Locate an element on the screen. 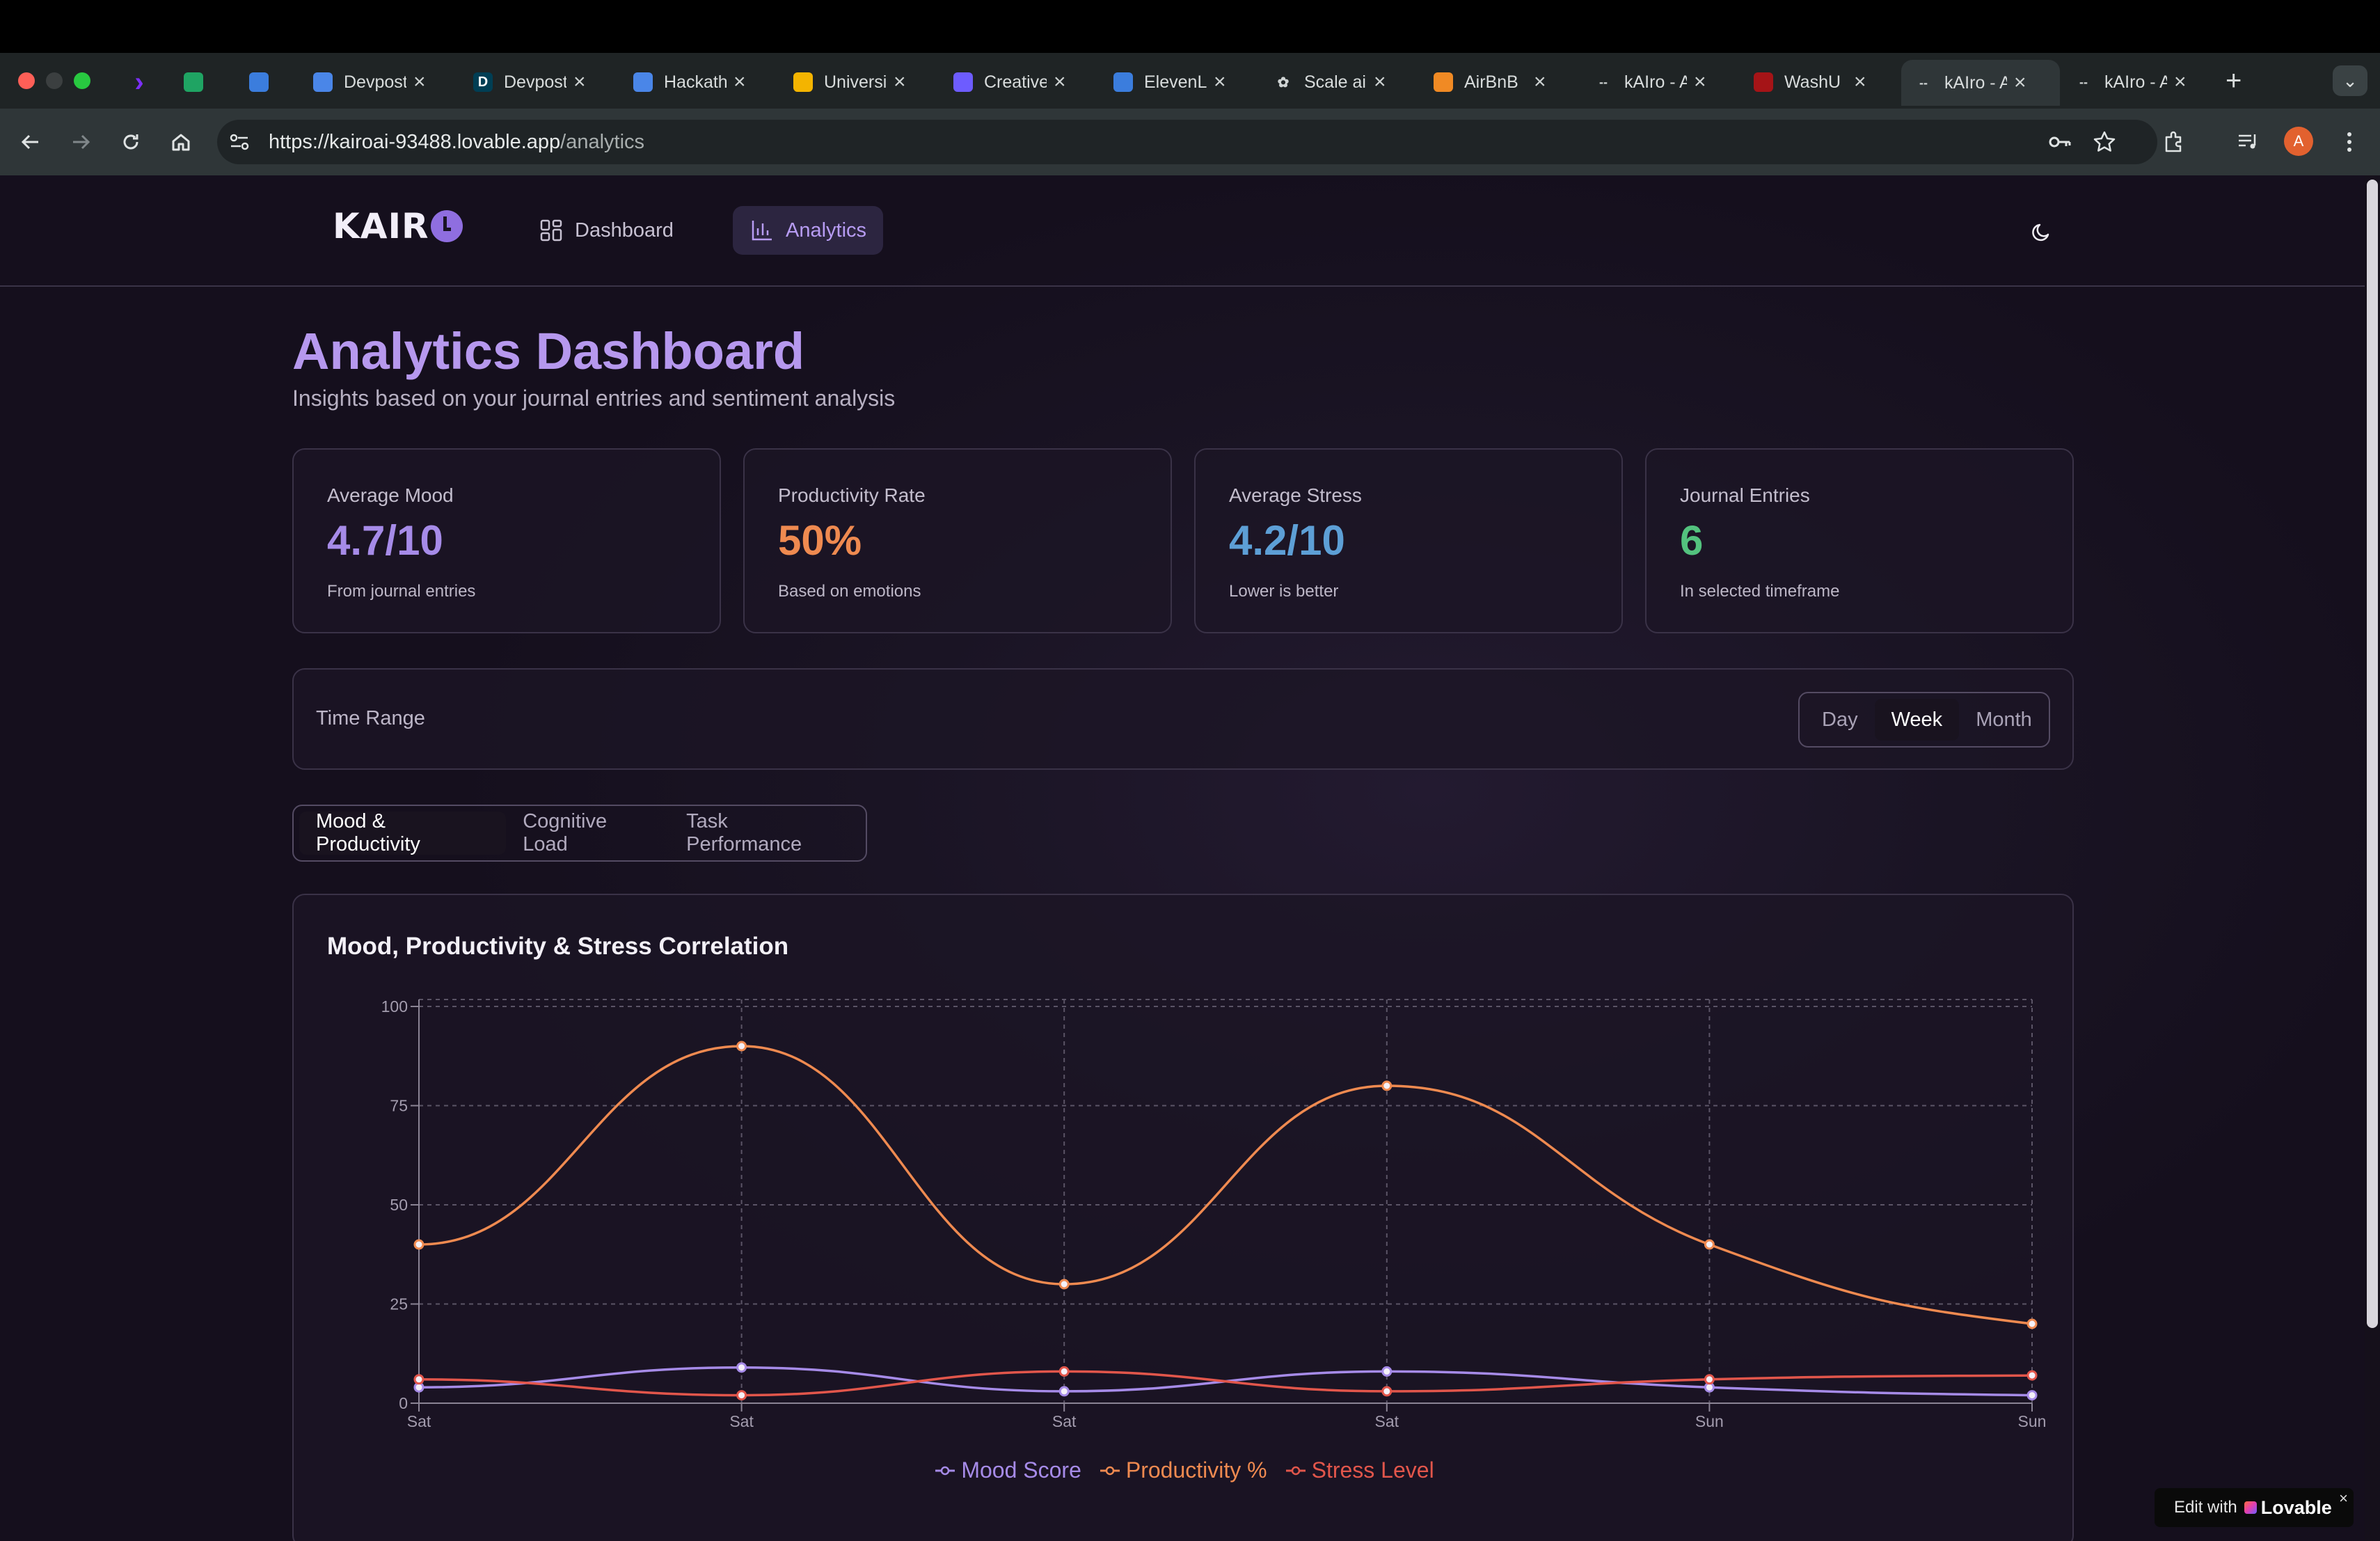 The height and width of the screenshot is (1541, 2380). sheets-icon is located at coordinates (193, 82).